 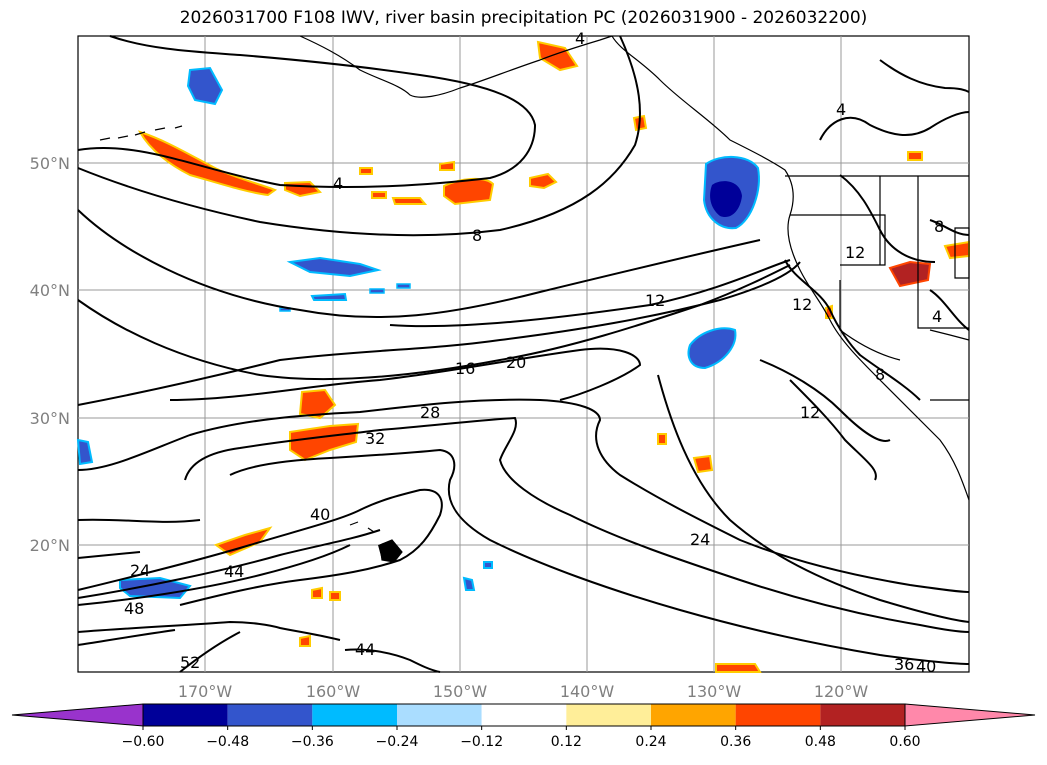 What do you see at coordinates (970, 715) in the screenshot?
I see `colorbar-extend-high` at bounding box center [970, 715].